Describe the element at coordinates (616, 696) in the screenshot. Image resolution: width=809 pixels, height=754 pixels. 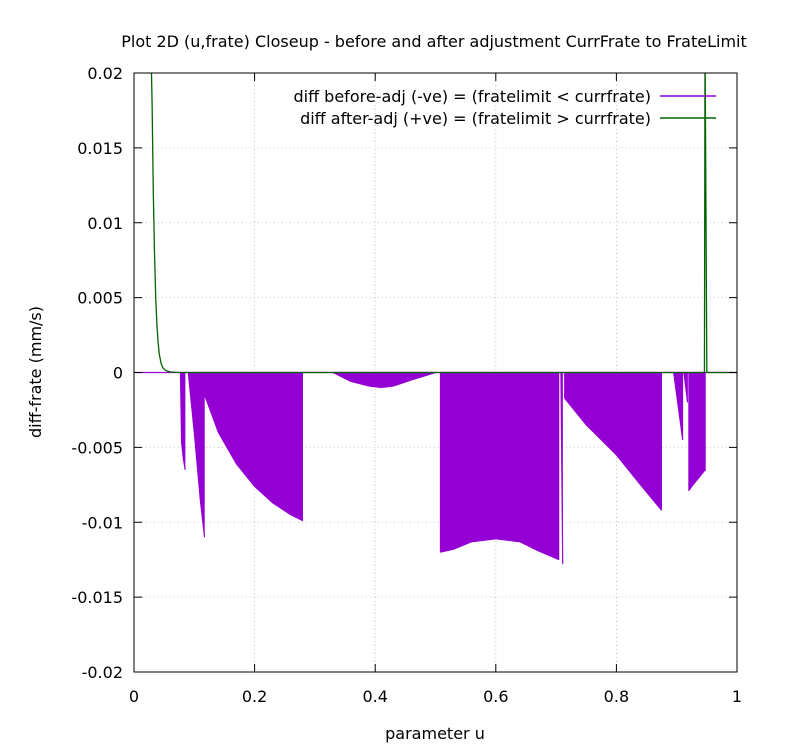
I see `x-tick-label: 0.8` at that location.